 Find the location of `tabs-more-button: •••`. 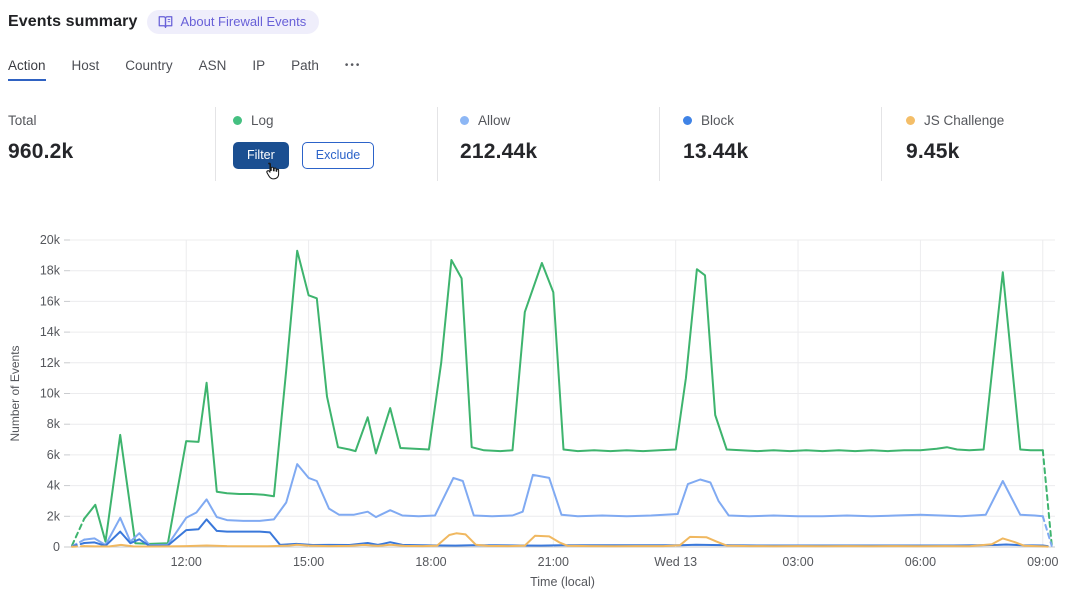

tabs-more-button: ••• is located at coordinates (353, 65).